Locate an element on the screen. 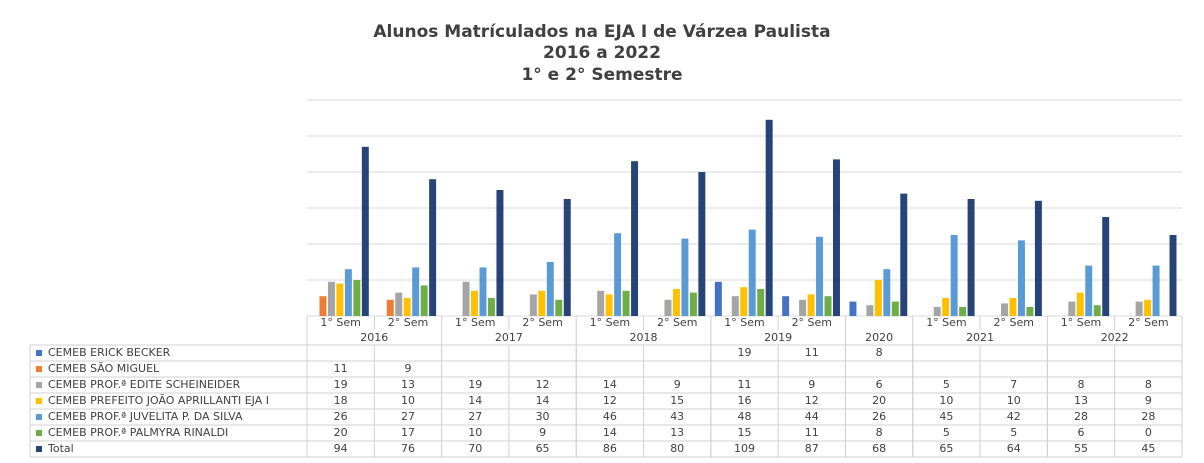 The height and width of the screenshot is (463, 1204). table-cell: 76 is located at coordinates (408, 448).